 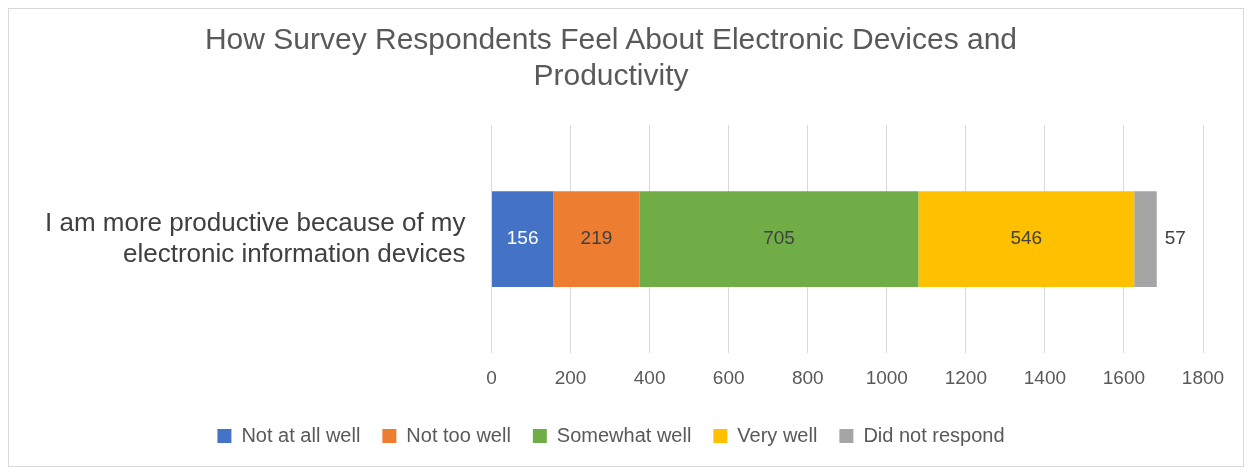 What do you see at coordinates (1124, 377) in the screenshot?
I see `x-tick-label: 1600` at bounding box center [1124, 377].